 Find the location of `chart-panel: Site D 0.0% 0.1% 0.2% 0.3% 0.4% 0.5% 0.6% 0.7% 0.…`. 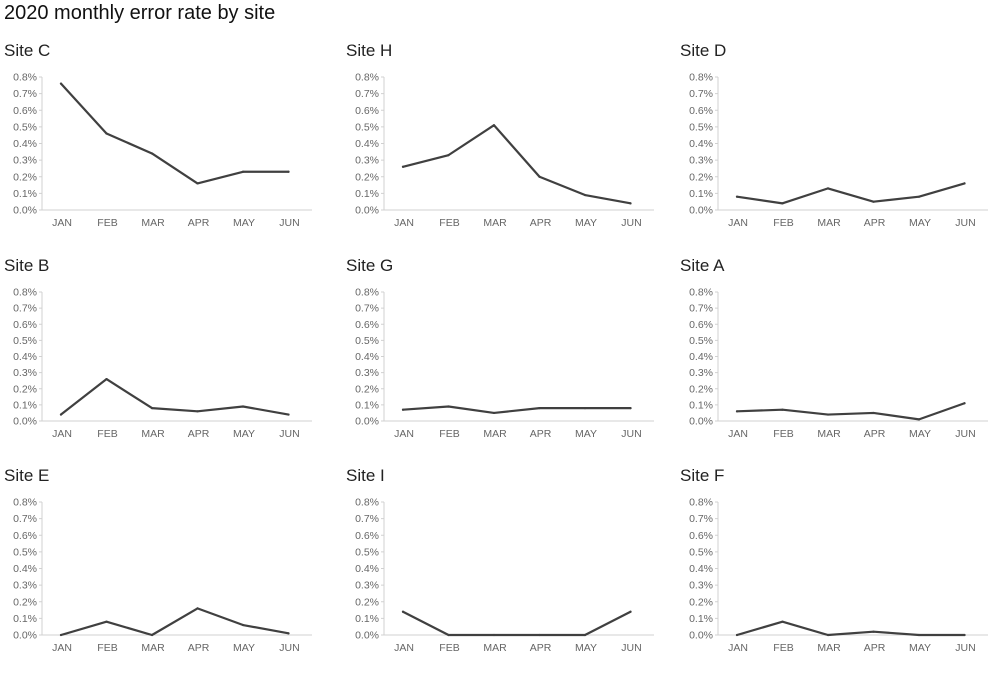

chart-panel: Site D 0.0% 0.1% 0.2% 0.3% 0.4% 0.5% 0.6% 0.7% 0.… is located at coordinates (840, 145).